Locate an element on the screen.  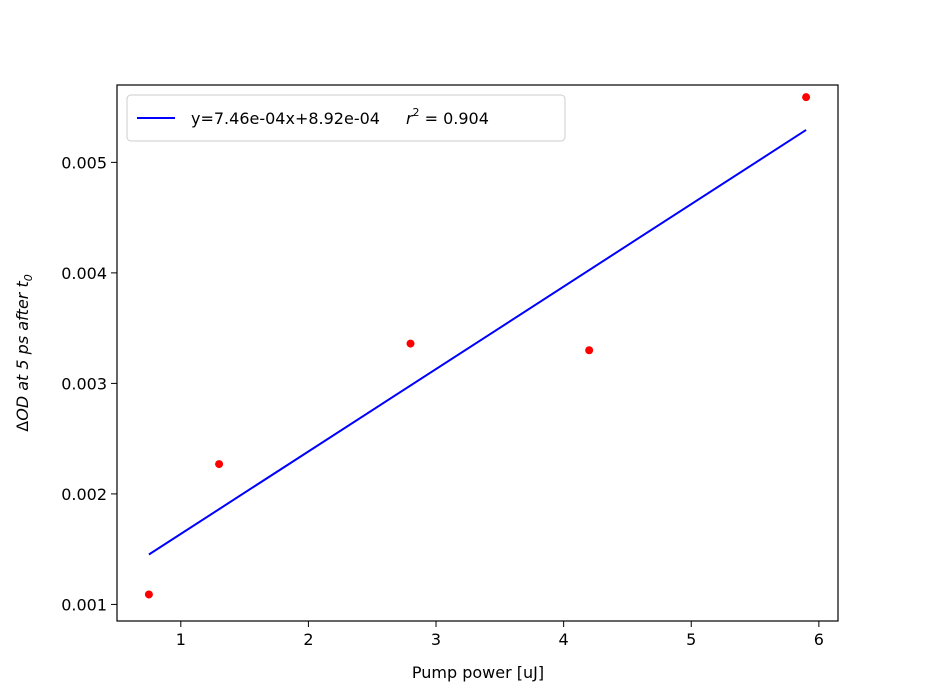
x-tick-label-2: 2 is located at coordinates (308, 639).